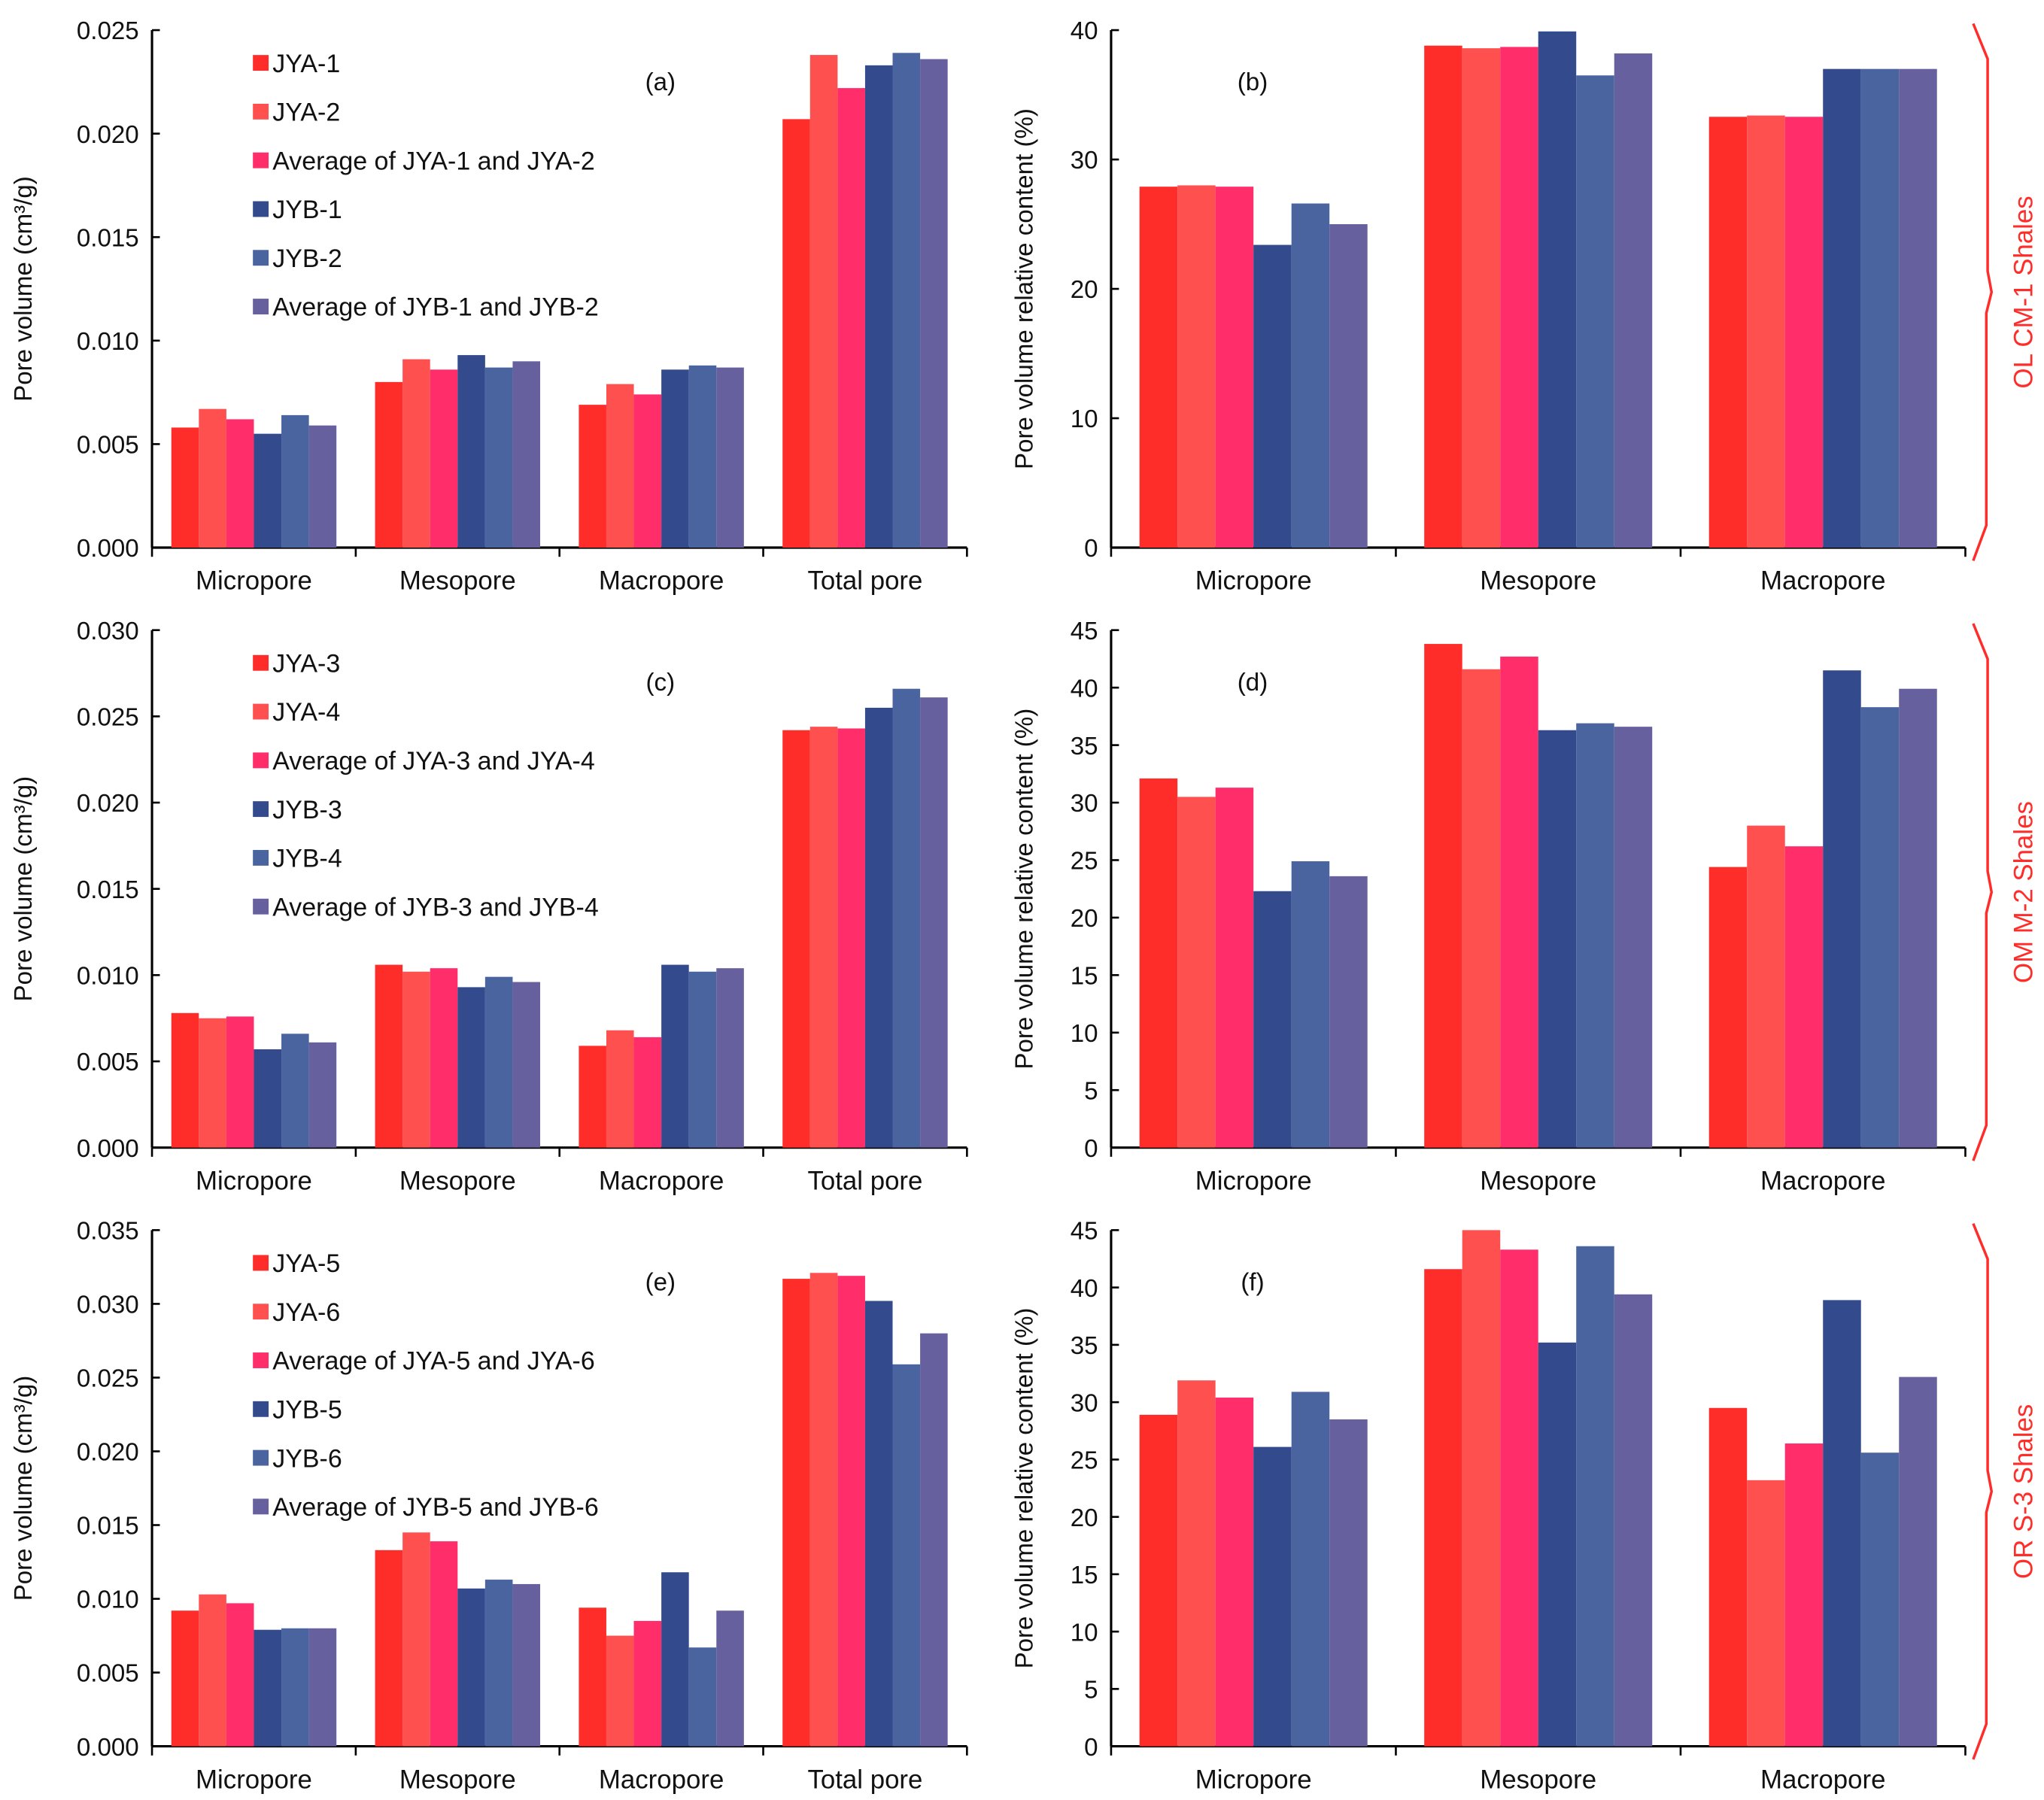  I want to click on bar-jyb-1-mesopore, so click(471, 451).